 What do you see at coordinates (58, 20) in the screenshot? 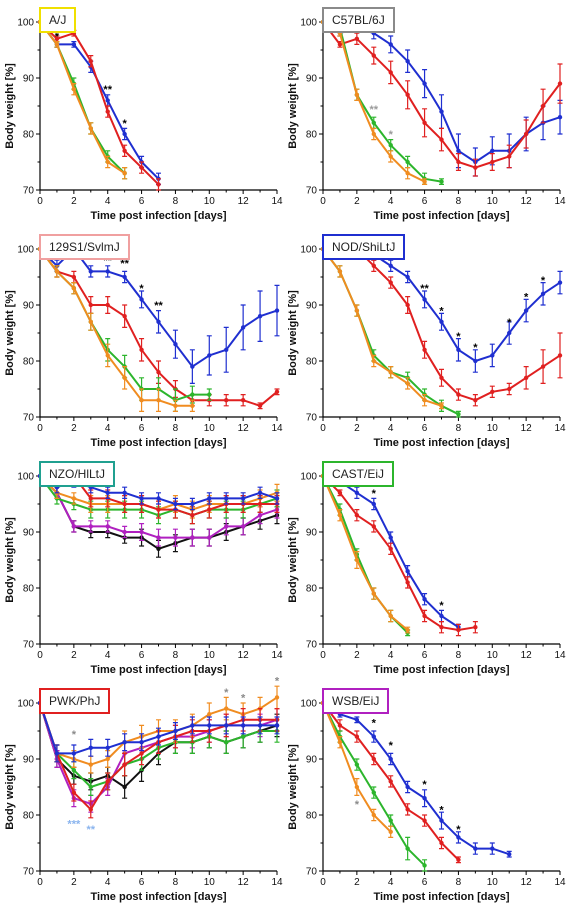
I see `strain-label: A/J` at bounding box center [58, 20].